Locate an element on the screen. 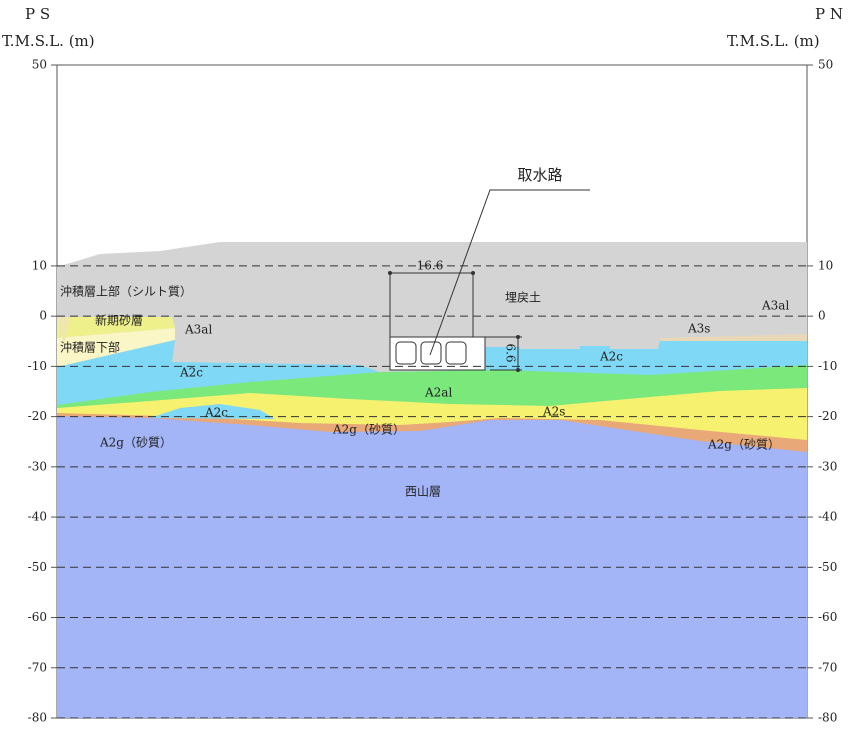 Image resolution: width=862 pixels, height=729 pixels. height-label: 6.6 is located at coordinates (511, 352).